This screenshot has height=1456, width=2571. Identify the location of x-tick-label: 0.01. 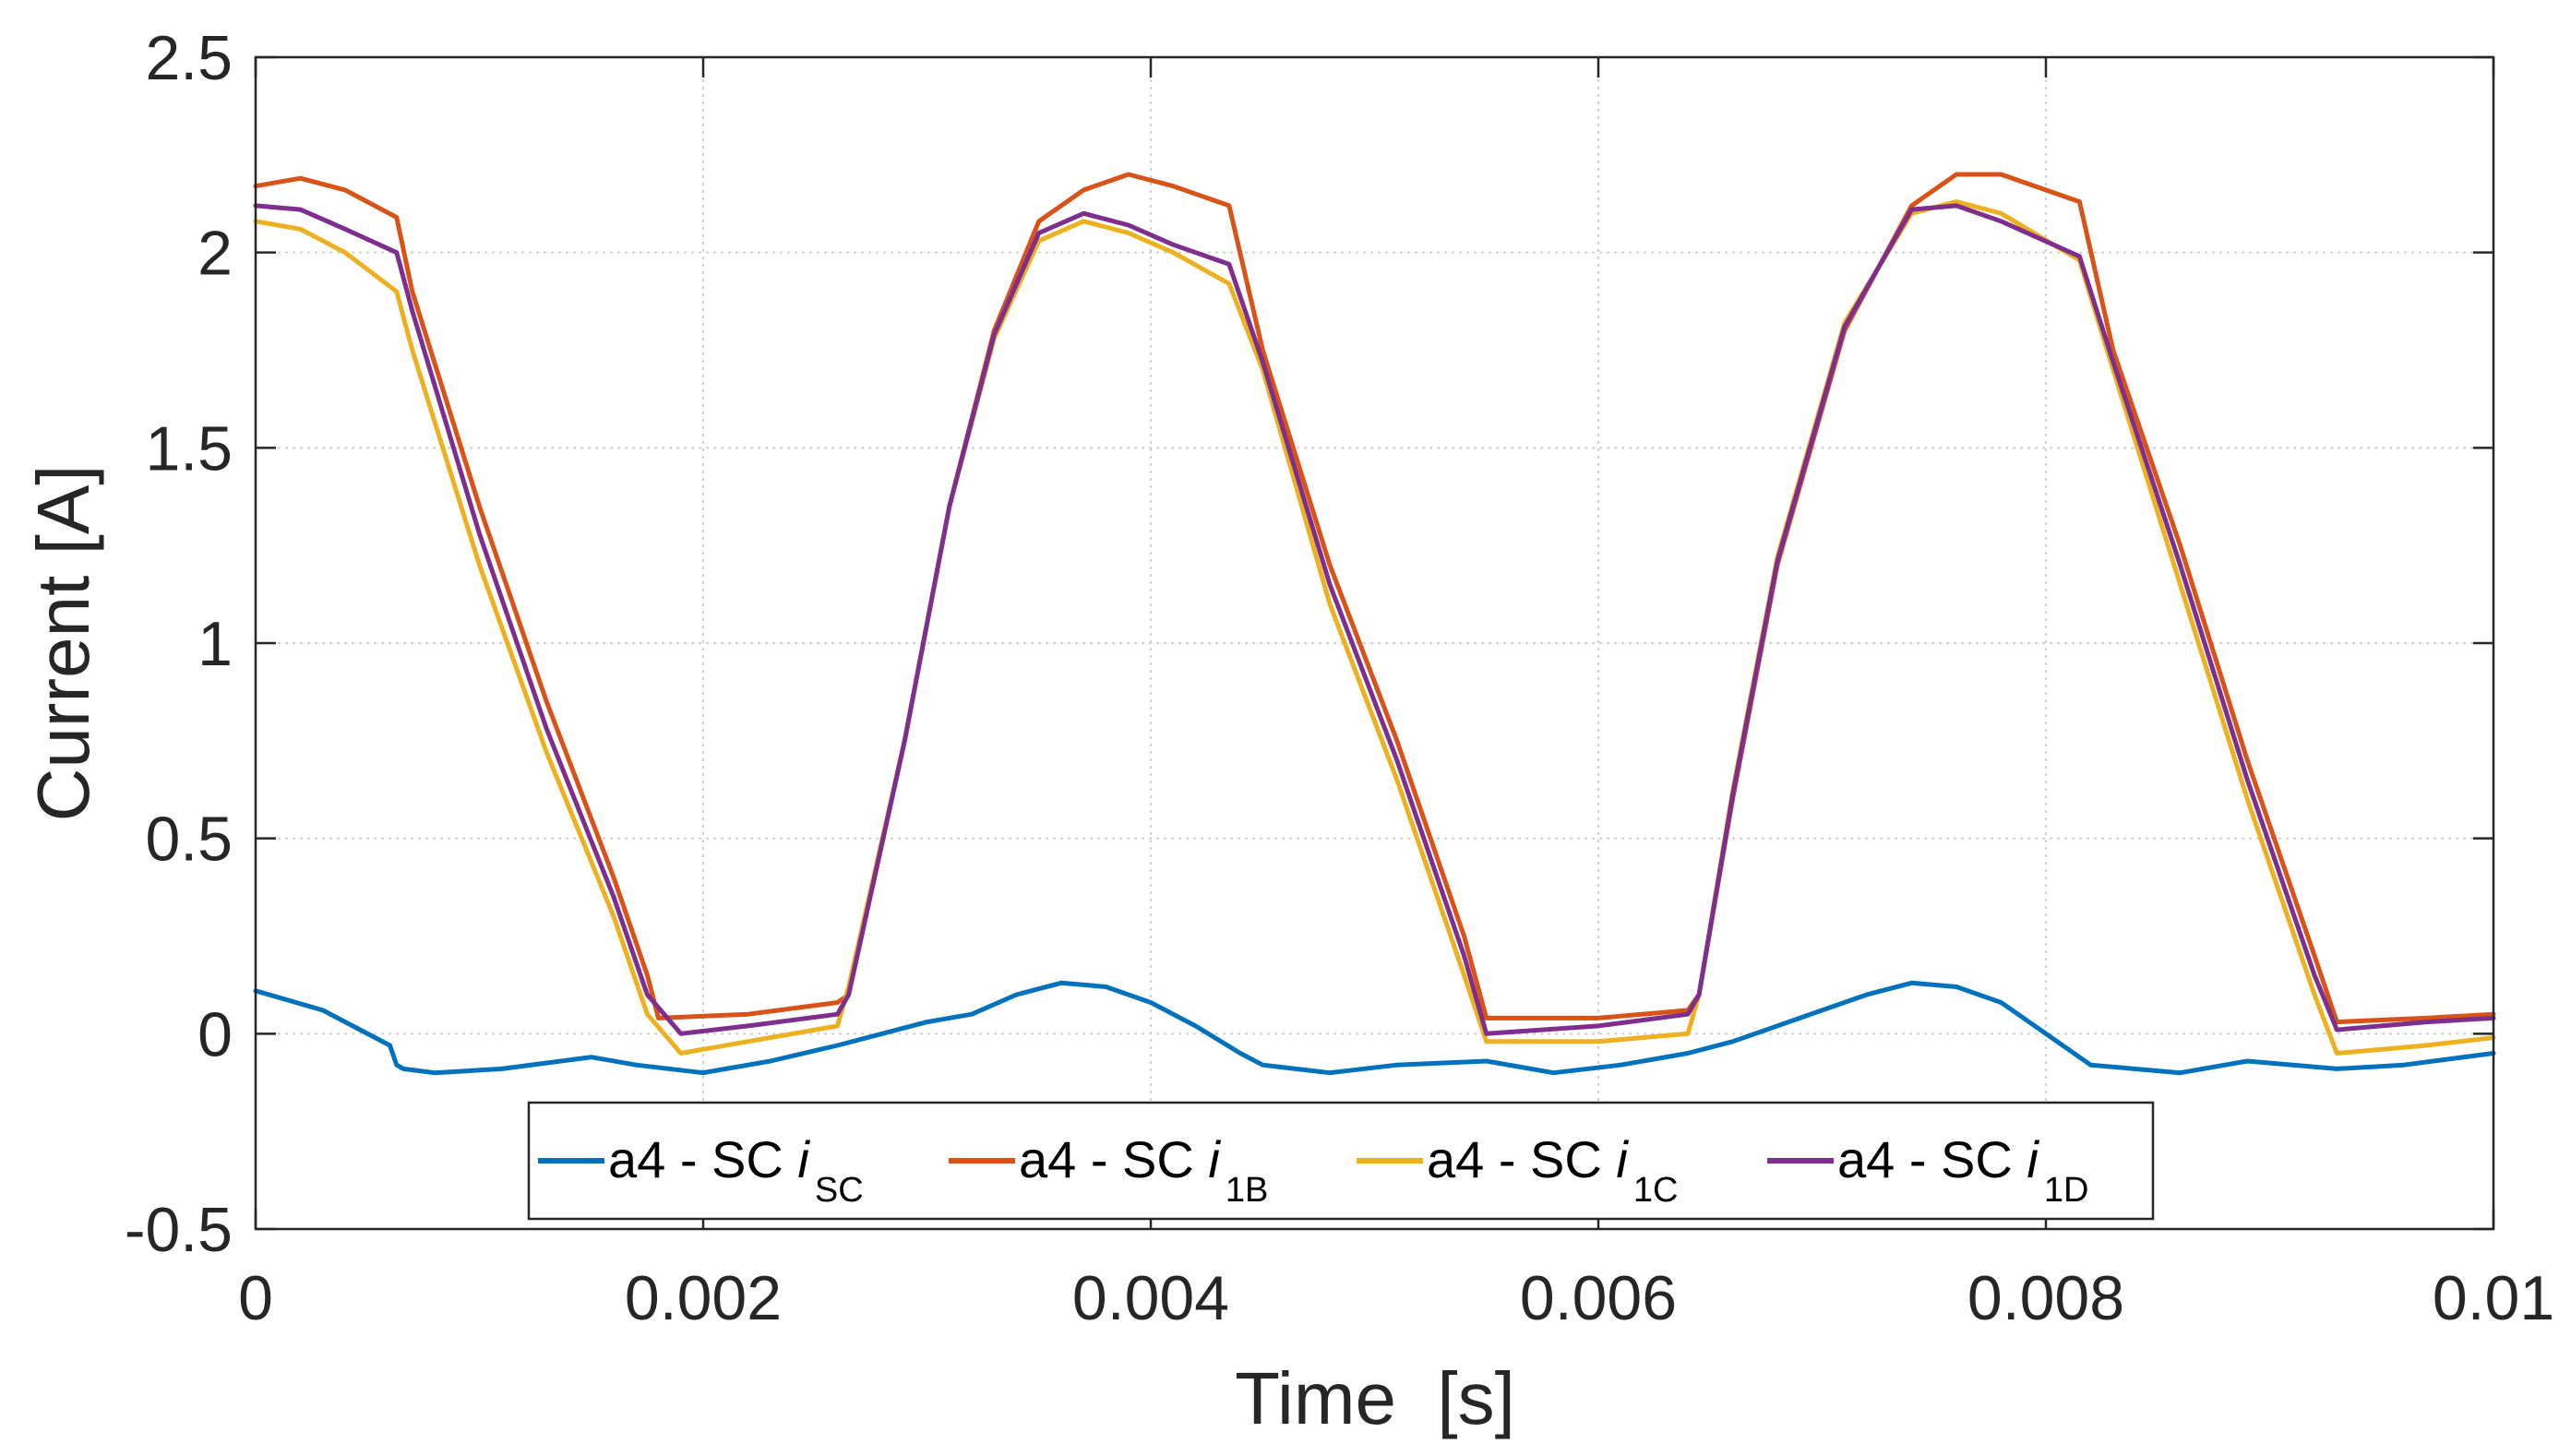
(2493, 1298).